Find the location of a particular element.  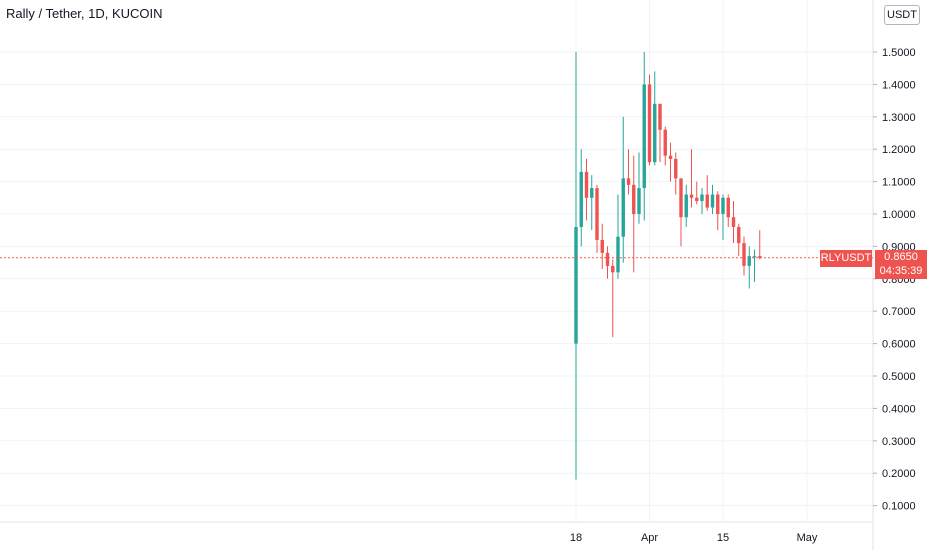

price-tick-label: 1.2000 is located at coordinates (899, 150).